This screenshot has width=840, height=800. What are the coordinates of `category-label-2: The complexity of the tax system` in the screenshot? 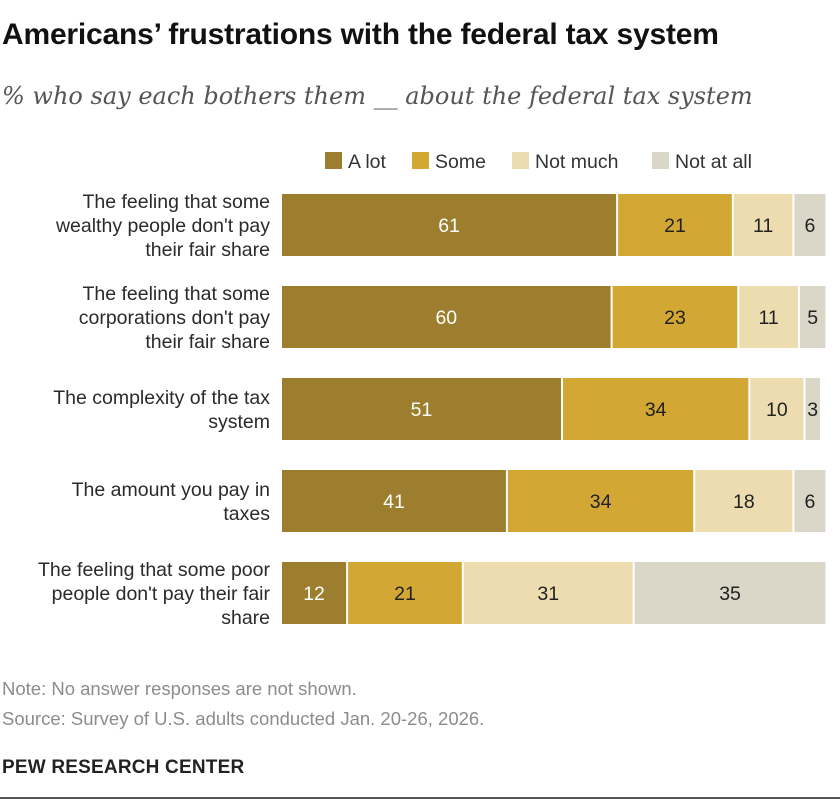 It's located at (161, 410).